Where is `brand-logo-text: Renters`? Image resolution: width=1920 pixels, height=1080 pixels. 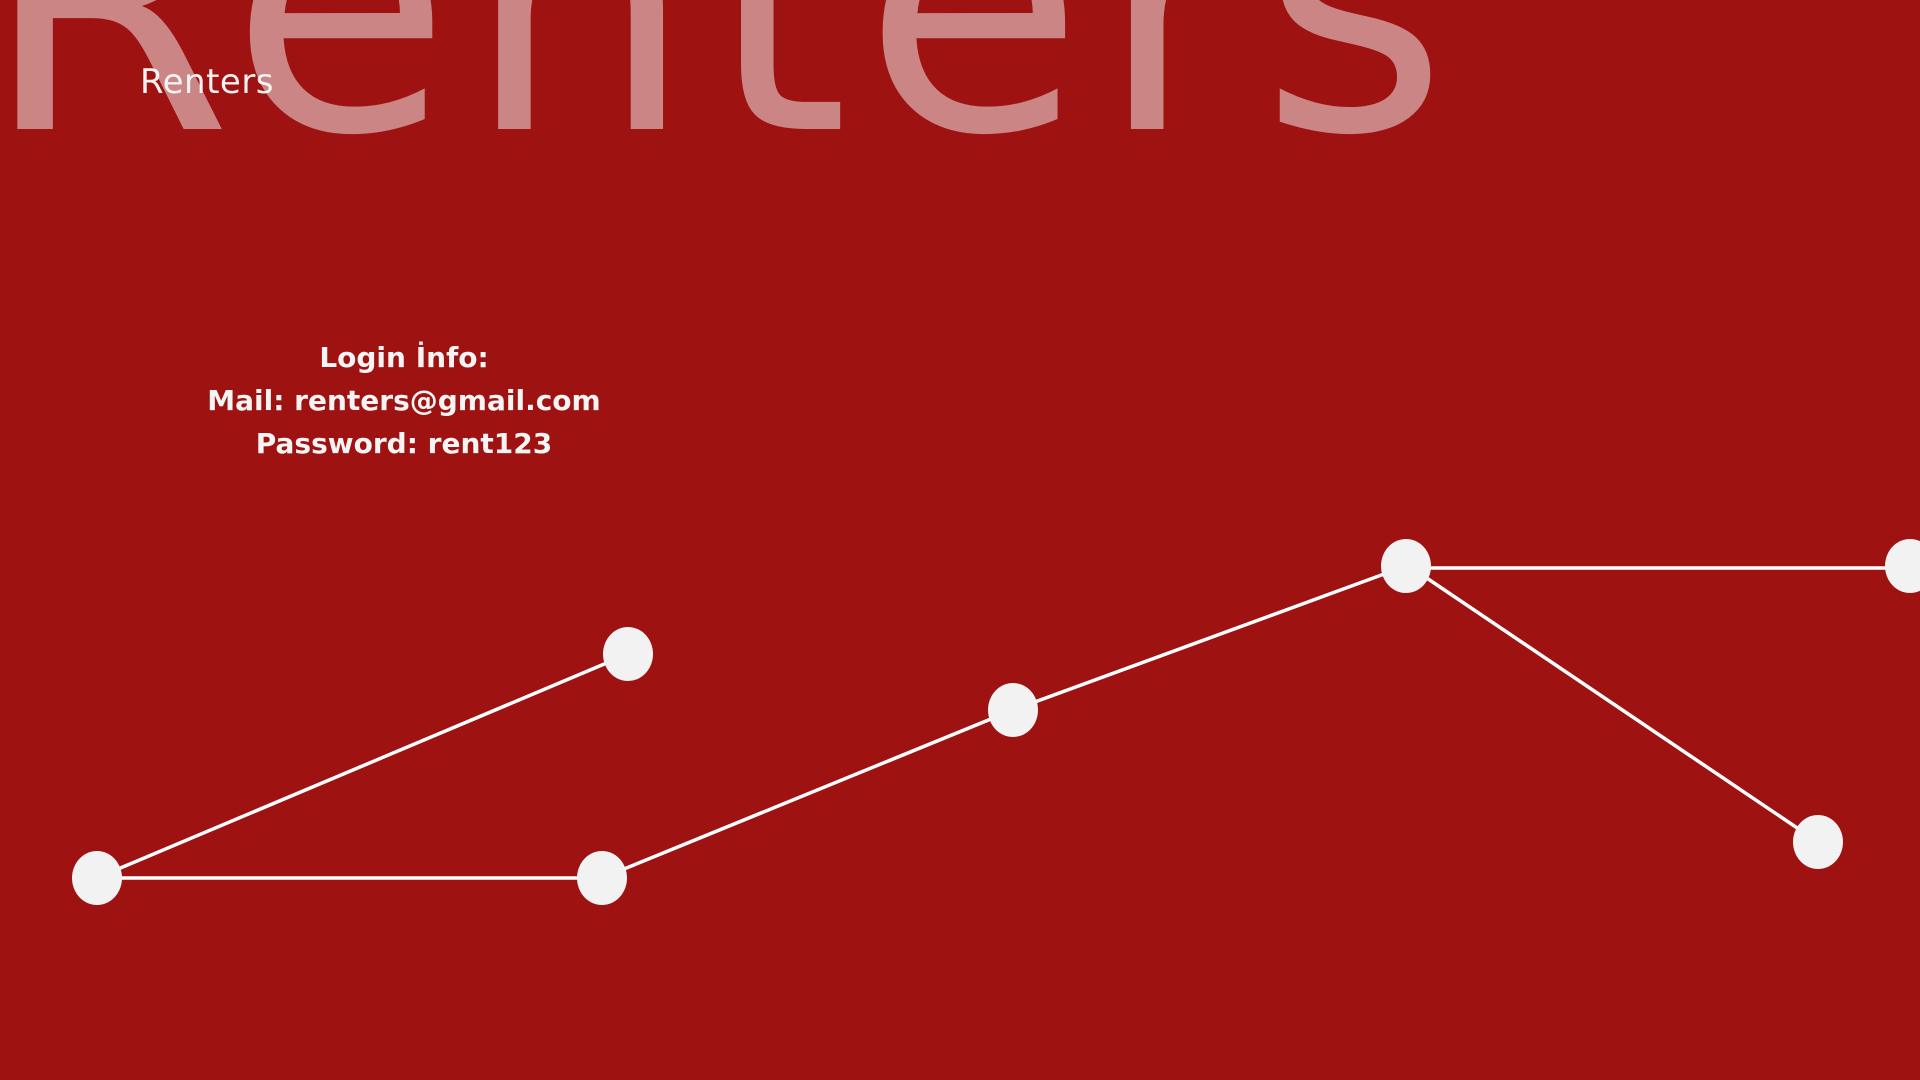 brand-logo-text: Renters is located at coordinates (207, 82).